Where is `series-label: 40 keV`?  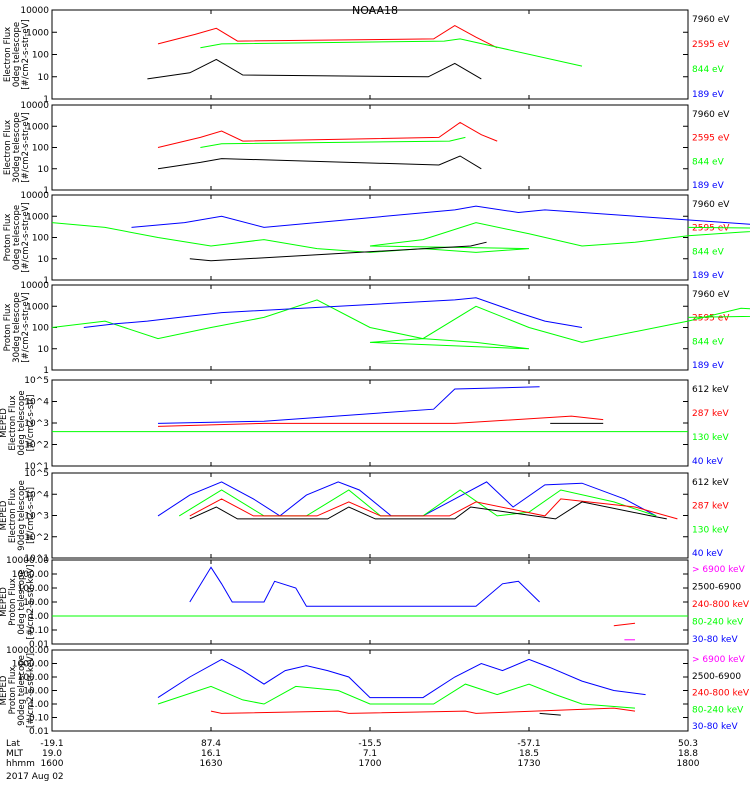 series-label: 40 keV is located at coordinates (708, 554).